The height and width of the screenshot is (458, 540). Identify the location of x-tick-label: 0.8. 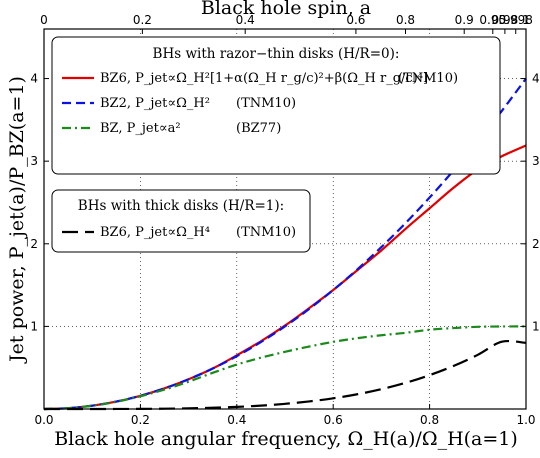
(429, 420).